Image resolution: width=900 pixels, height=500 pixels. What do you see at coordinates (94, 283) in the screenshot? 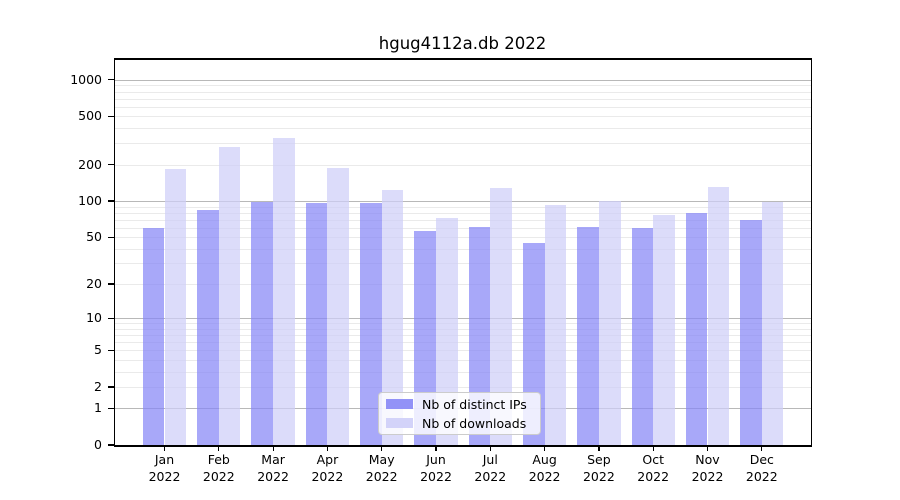
I see `y-tick-label: 20` at bounding box center [94, 283].